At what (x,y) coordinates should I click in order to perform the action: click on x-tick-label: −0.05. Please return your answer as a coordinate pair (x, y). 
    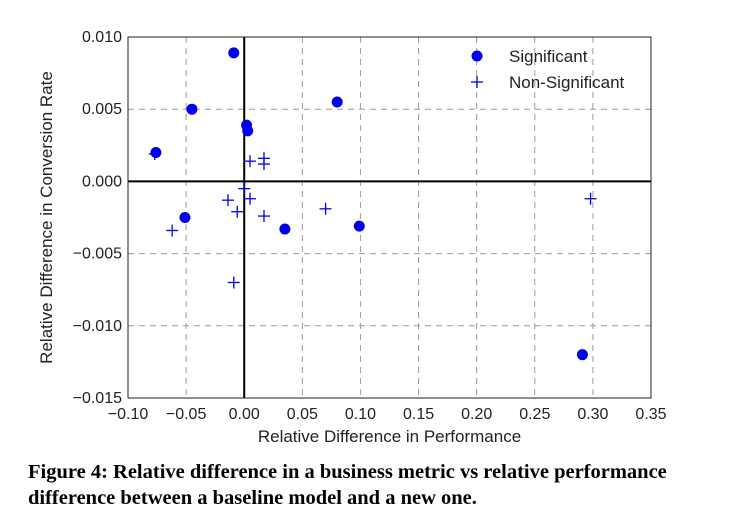
    Looking at the image, I should click on (186, 414).